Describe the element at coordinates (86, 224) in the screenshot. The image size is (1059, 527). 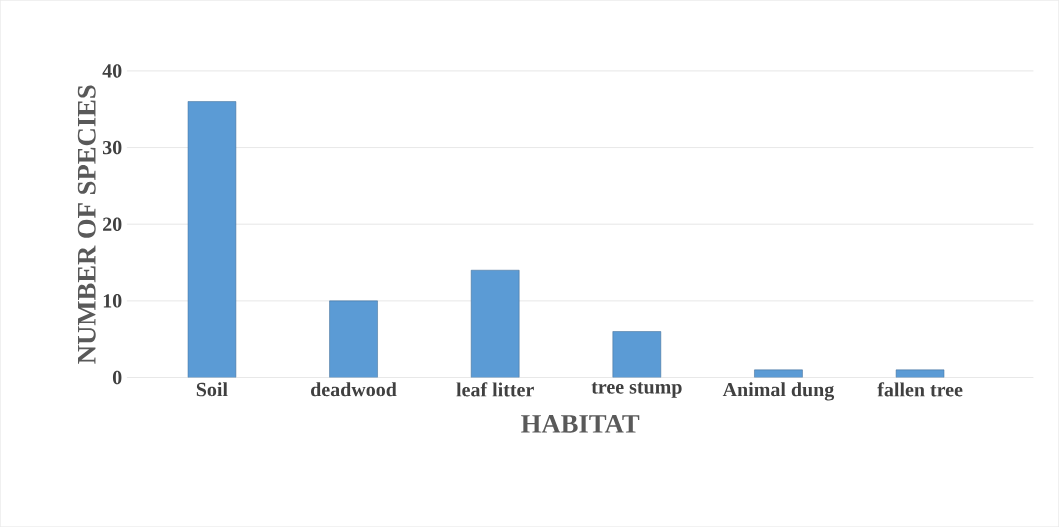
I see `y-axis-title: NUMBER OF SPECIES` at that location.